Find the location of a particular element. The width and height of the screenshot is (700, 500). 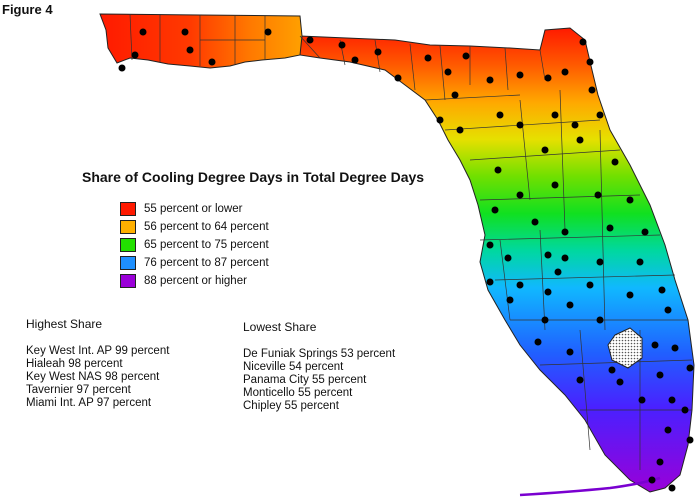

highest-share-heading: Highest Share is located at coordinates (64, 324).